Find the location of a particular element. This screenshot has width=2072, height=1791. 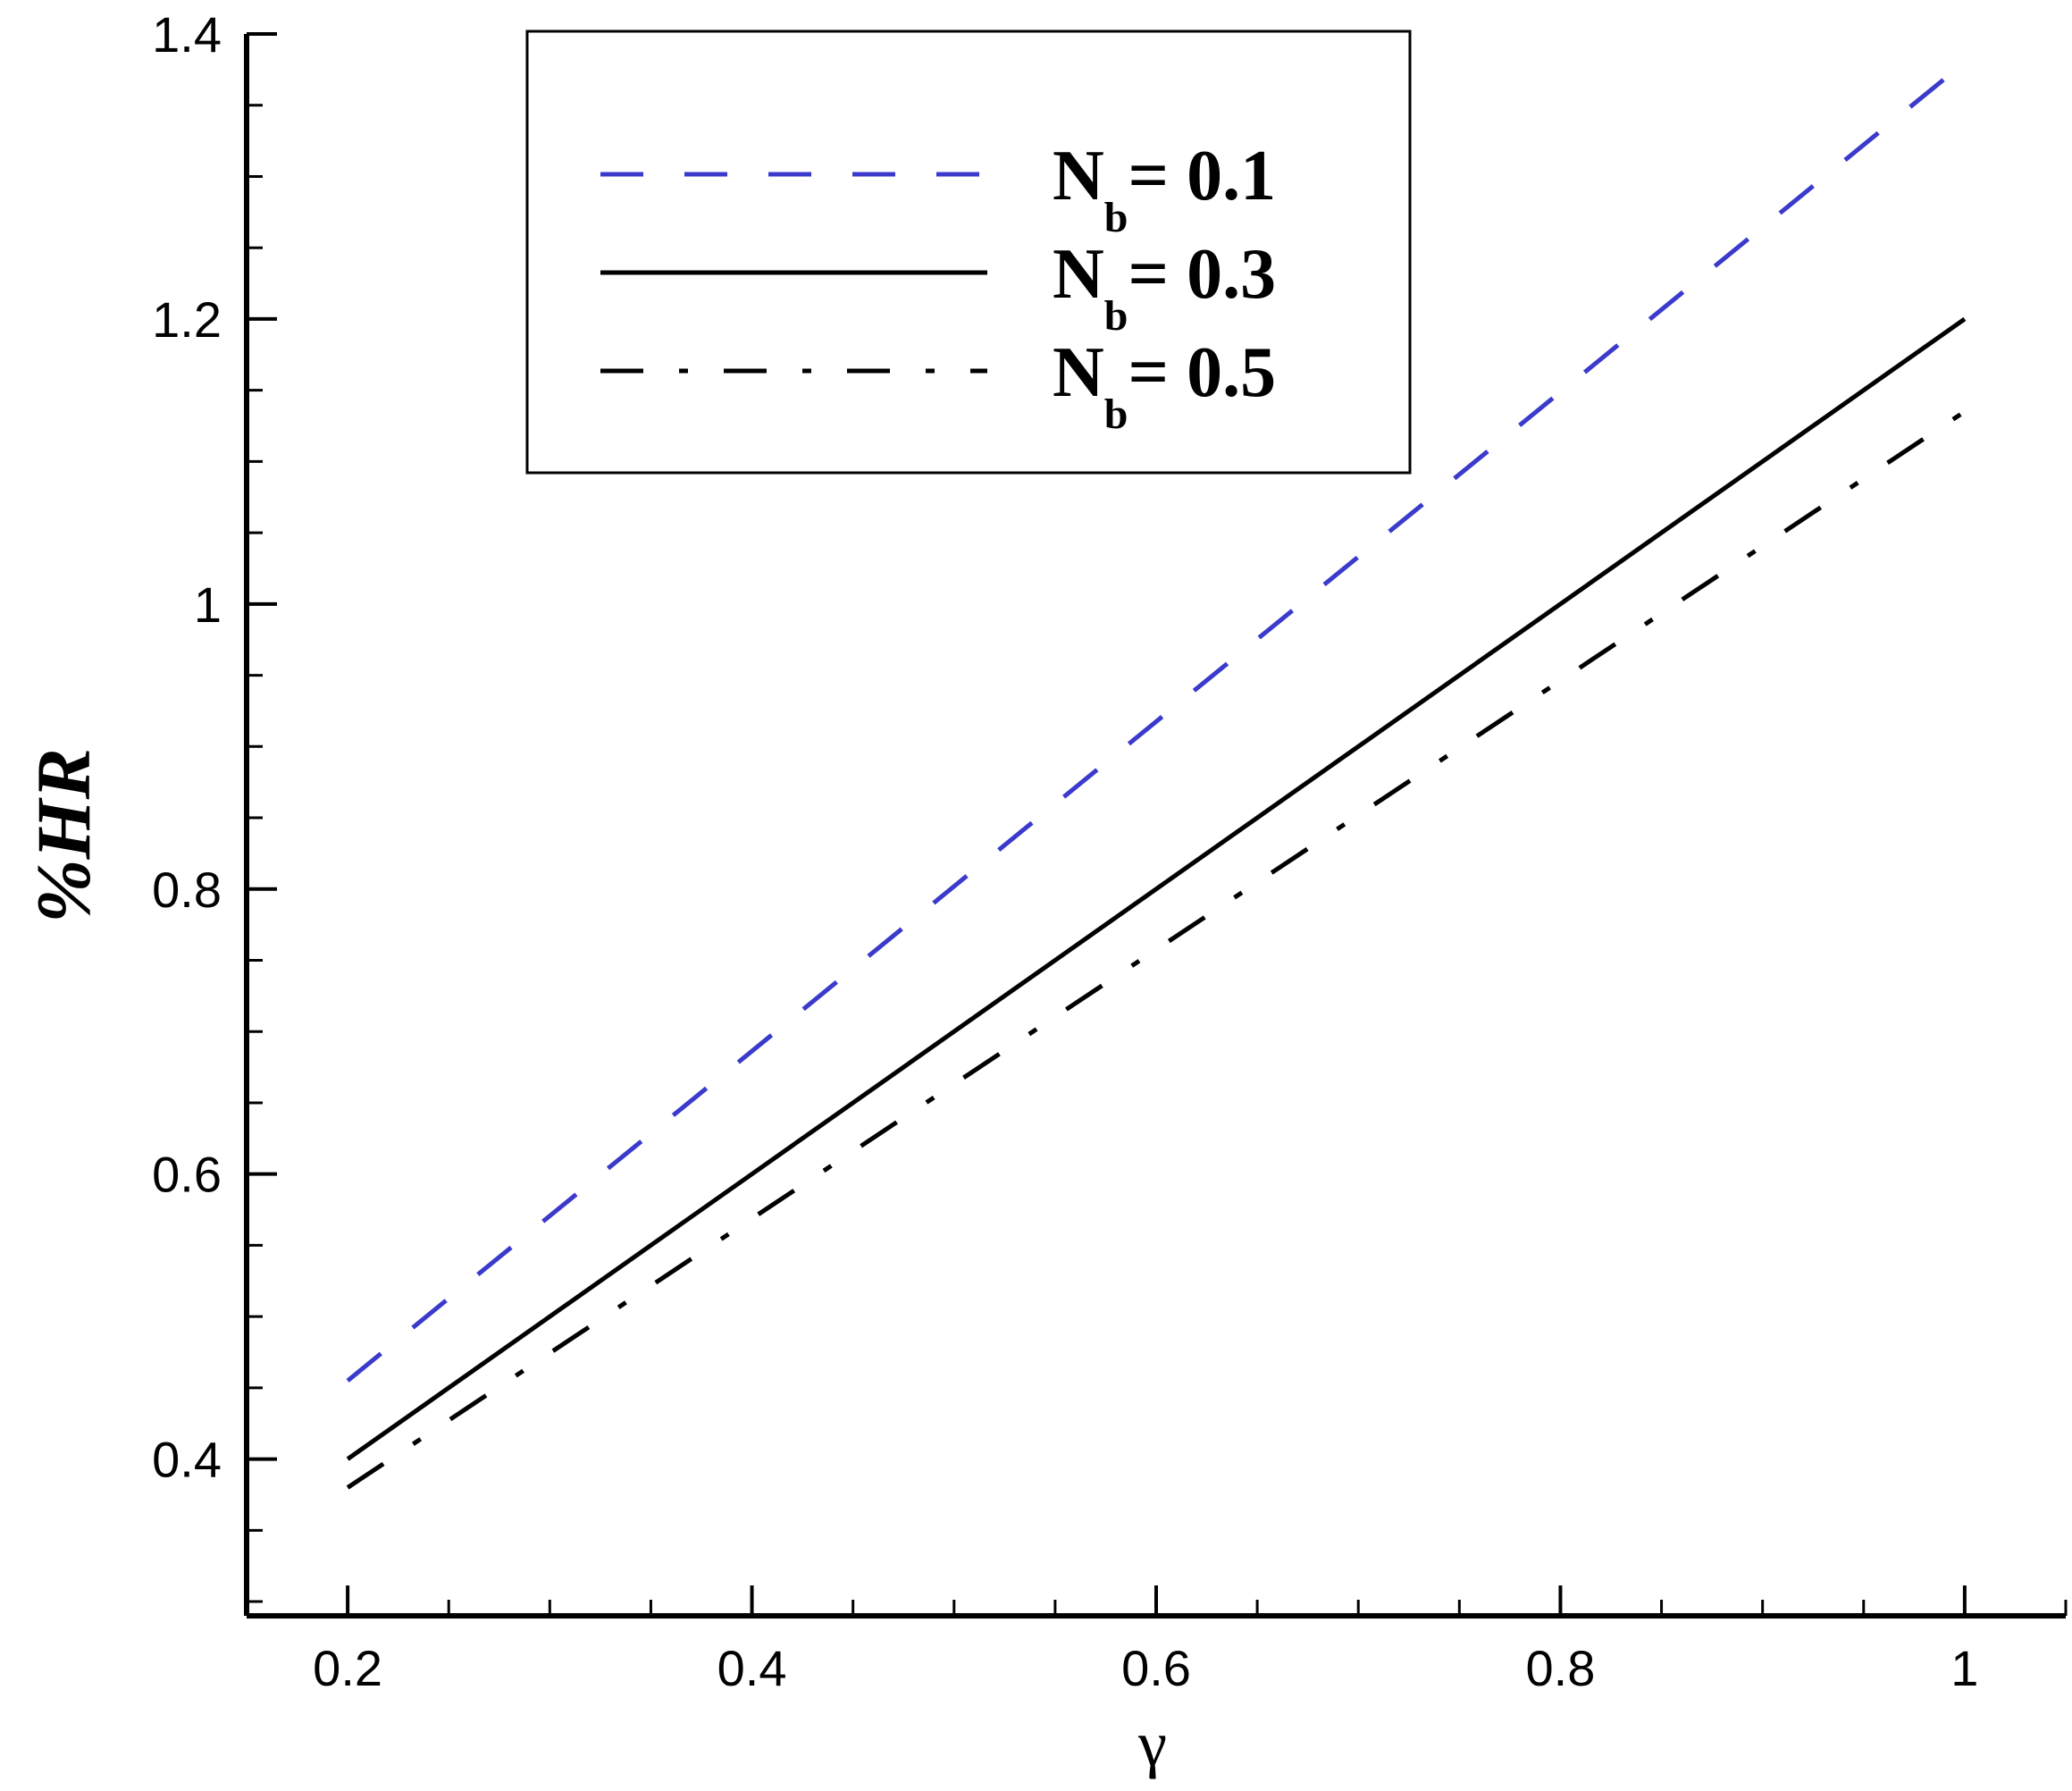

legend-label-value: = 0.3 is located at coordinates (1202, 274).